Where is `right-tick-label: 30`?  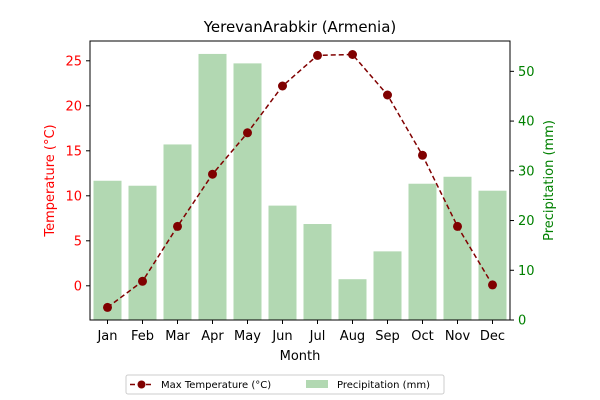 right-tick-label: 30 is located at coordinates (526, 171).